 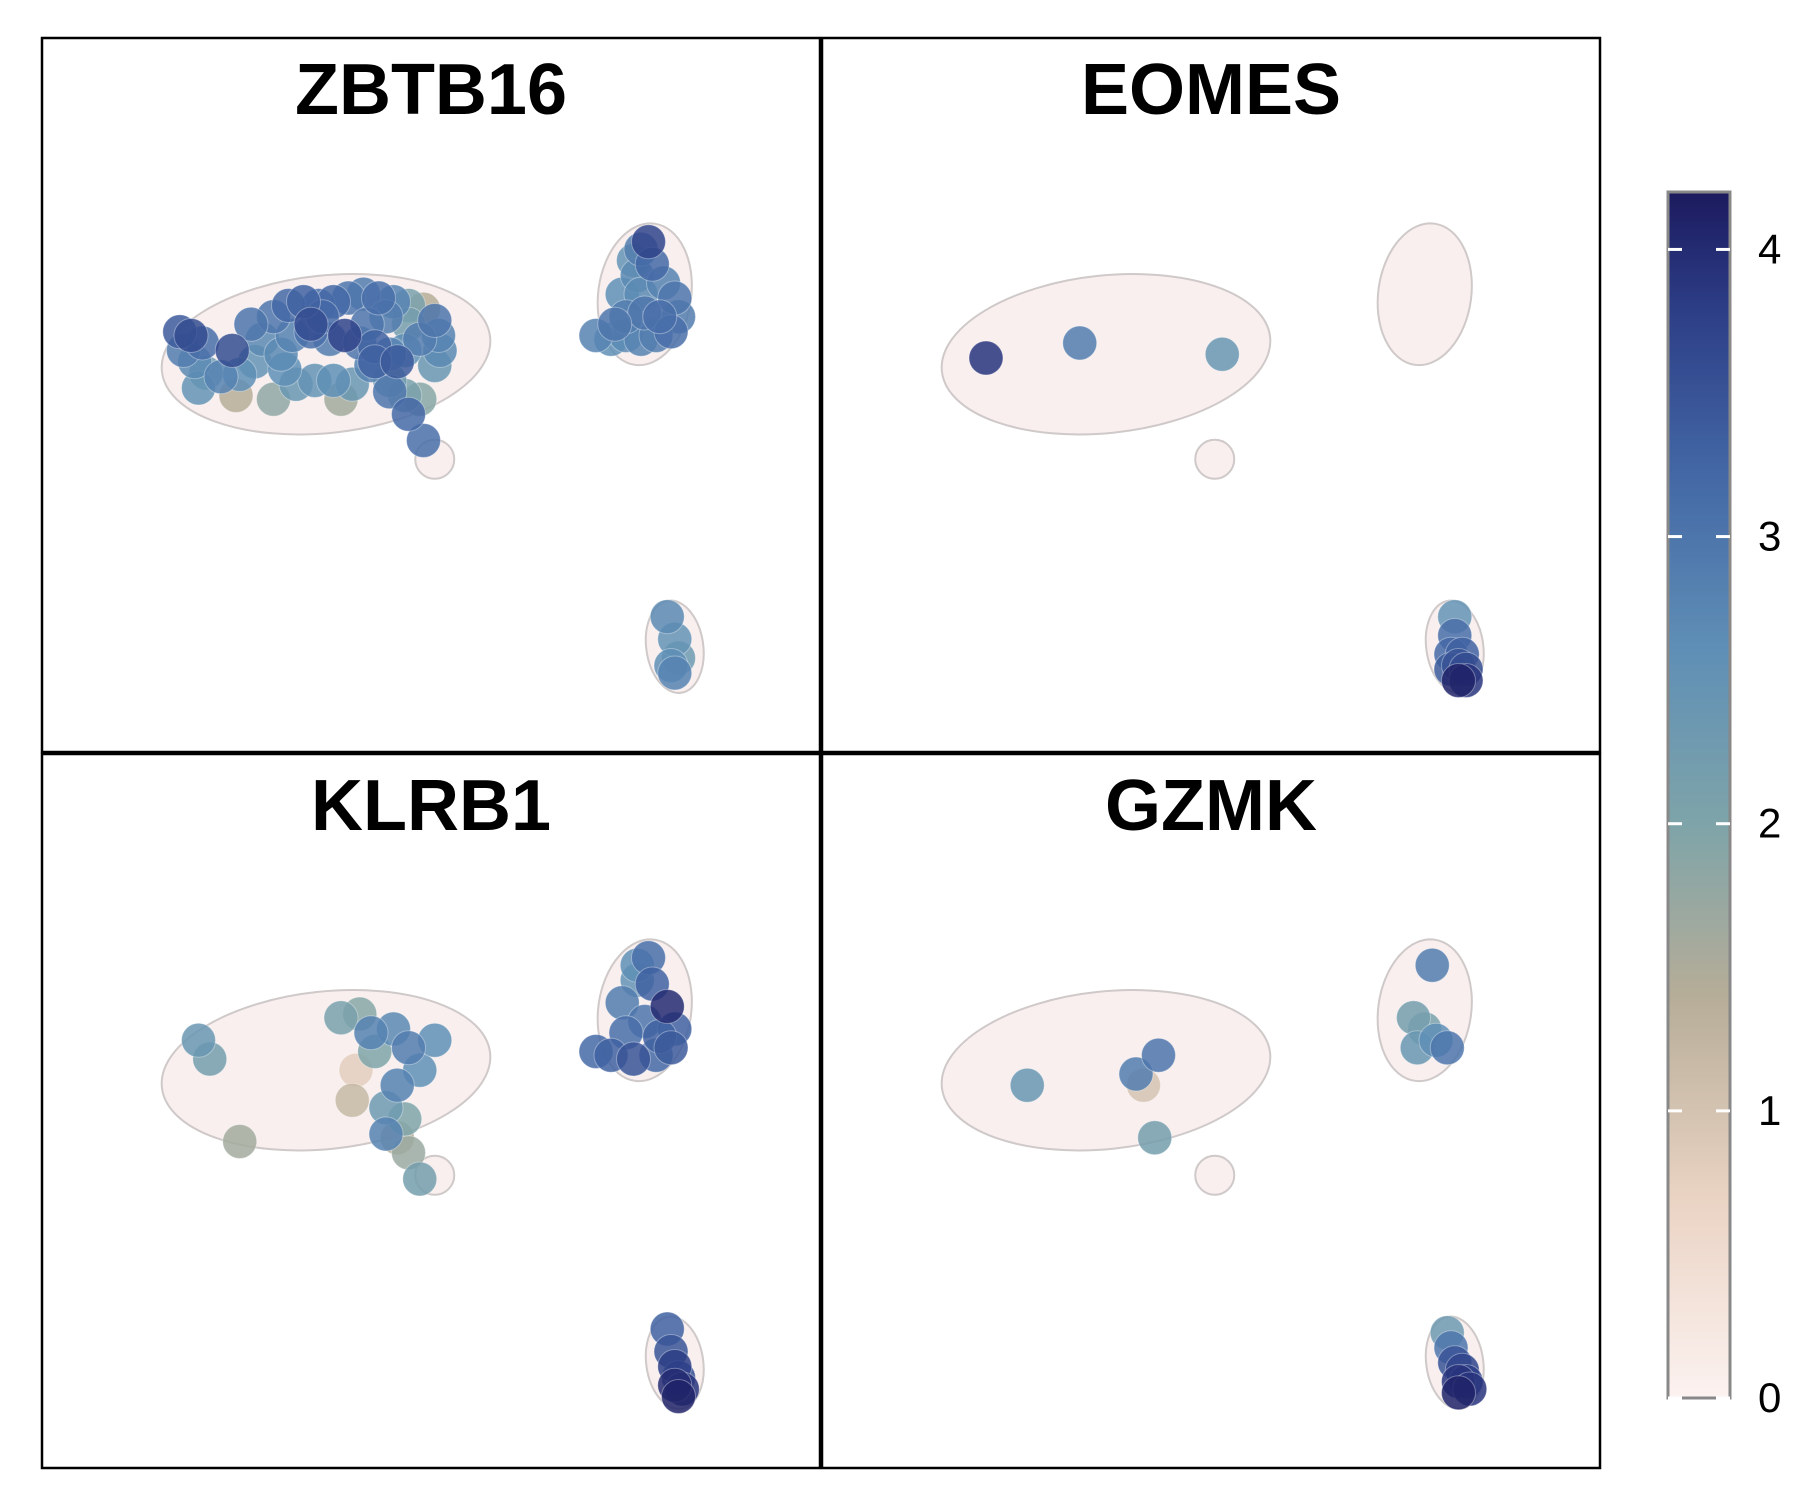 I want to click on colorbar-tick-label: 3, so click(x=1769, y=536).